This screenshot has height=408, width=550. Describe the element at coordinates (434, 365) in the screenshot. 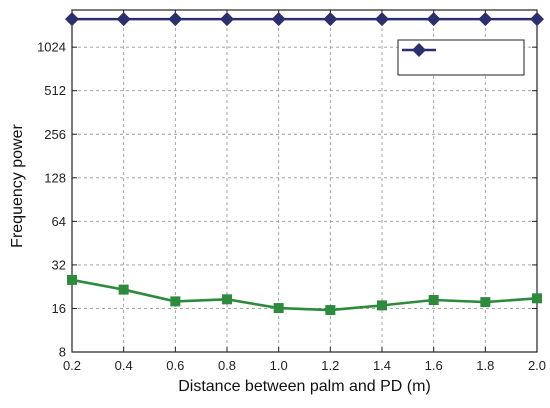

I see `x-tick-label: 1.6` at that location.